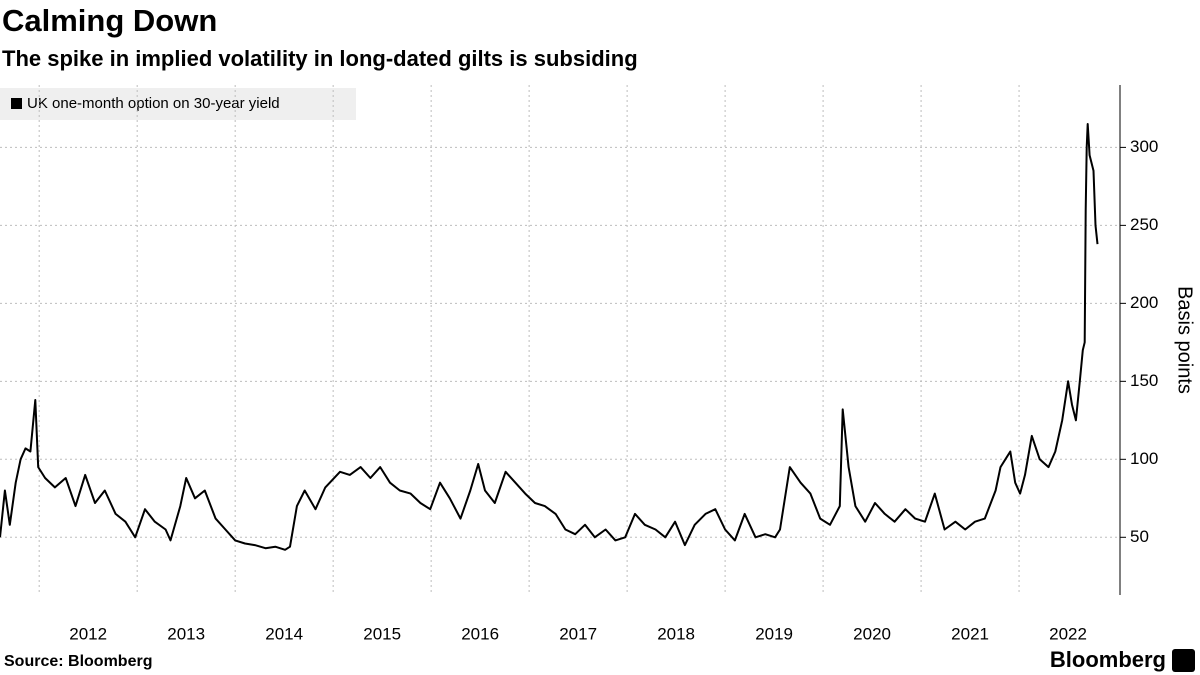  I want to click on x-tick-label: 2013, so click(186, 633).